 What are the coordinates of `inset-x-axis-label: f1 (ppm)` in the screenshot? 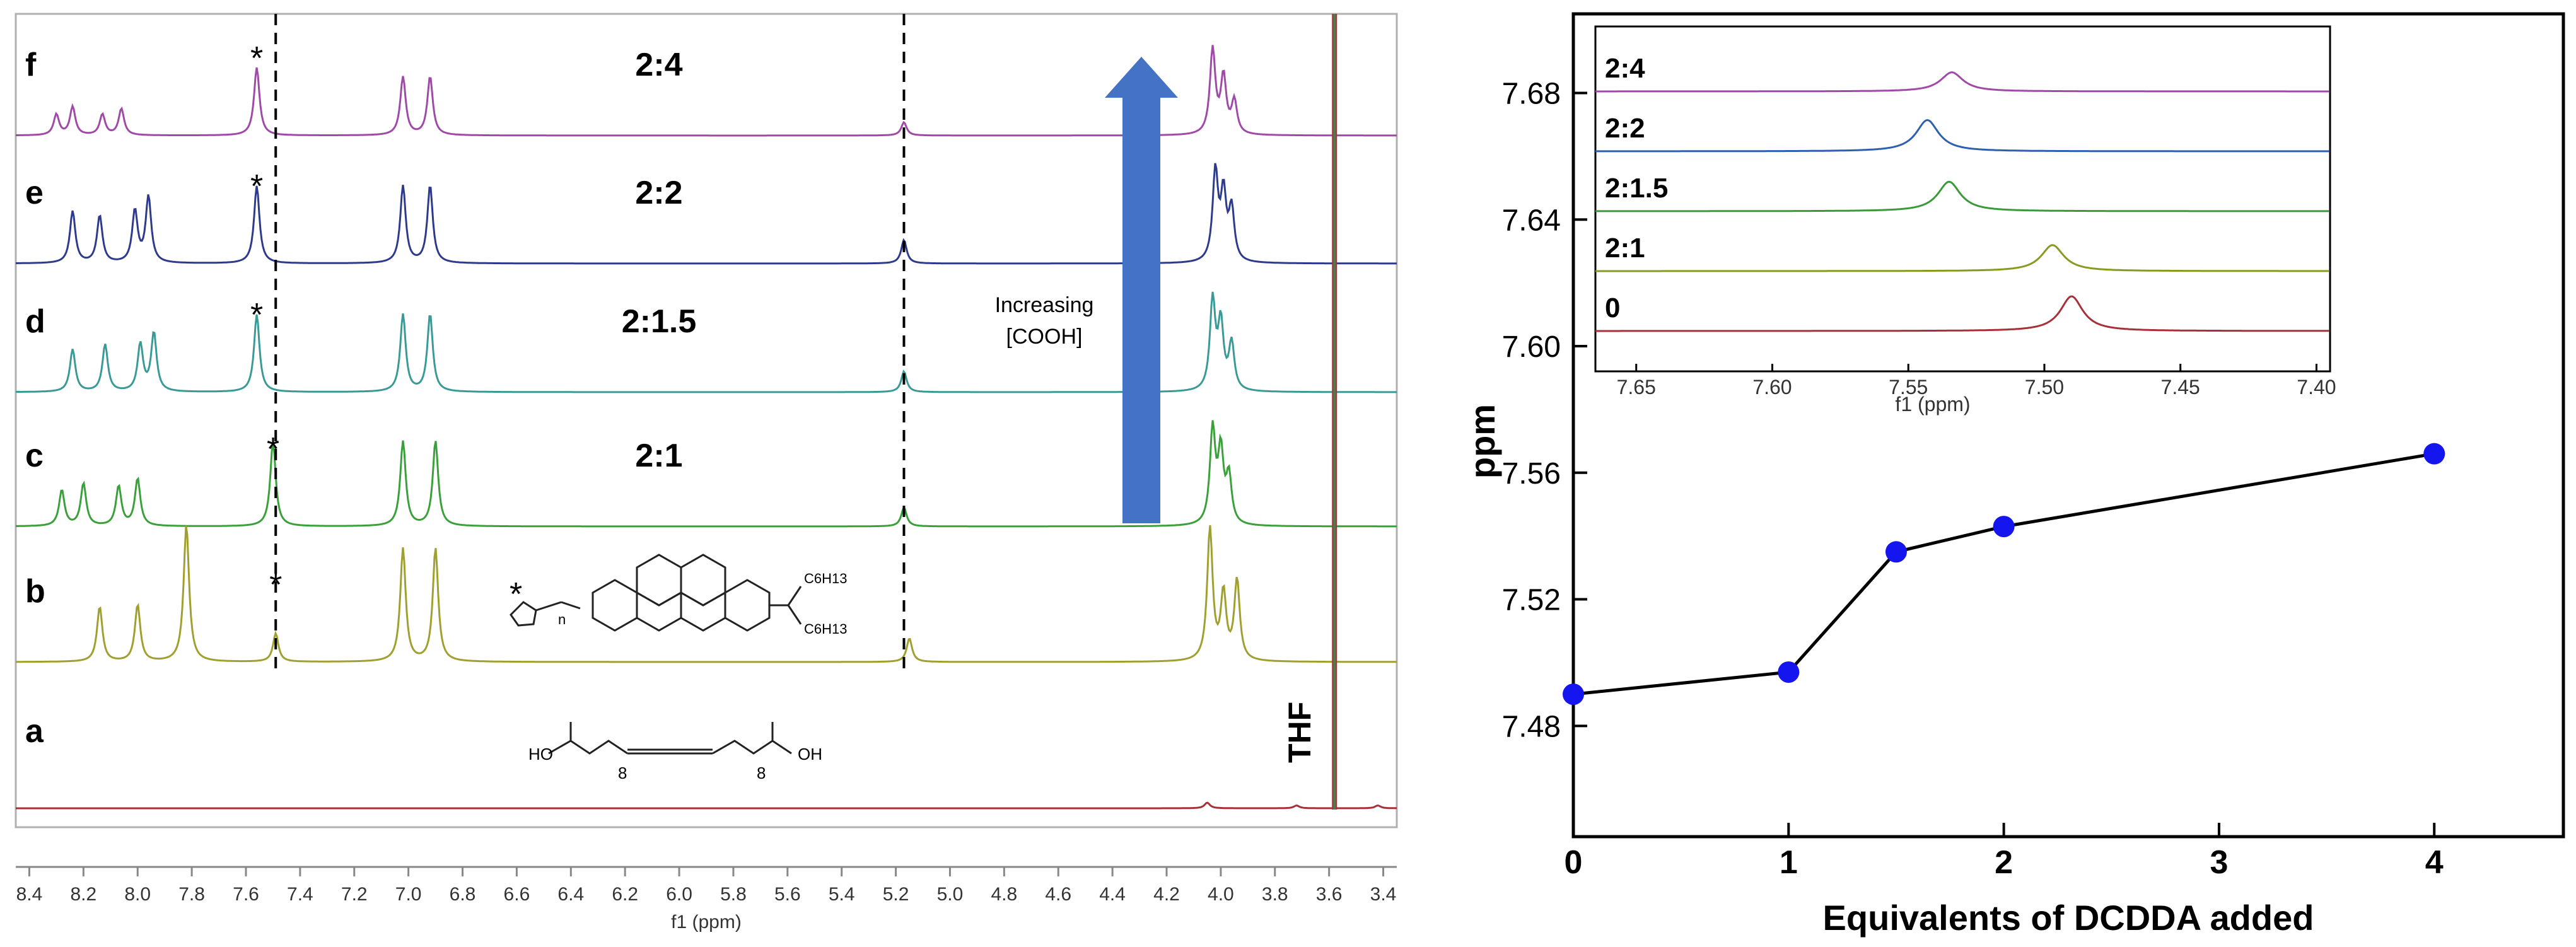 It's located at (1933, 404).